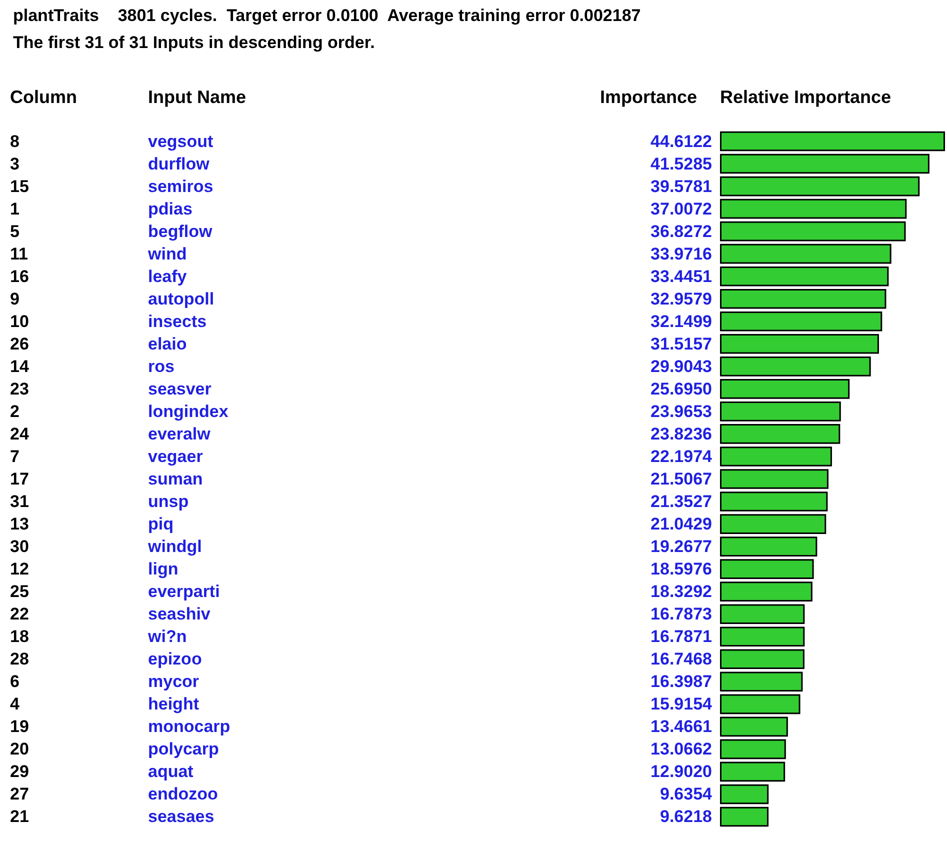 The height and width of the screenshot is (841, 947). What do you see at coordinates (19, 749) in the screenshot?
I see `y2-tick-label: 20` at bounding box center [19, 749].